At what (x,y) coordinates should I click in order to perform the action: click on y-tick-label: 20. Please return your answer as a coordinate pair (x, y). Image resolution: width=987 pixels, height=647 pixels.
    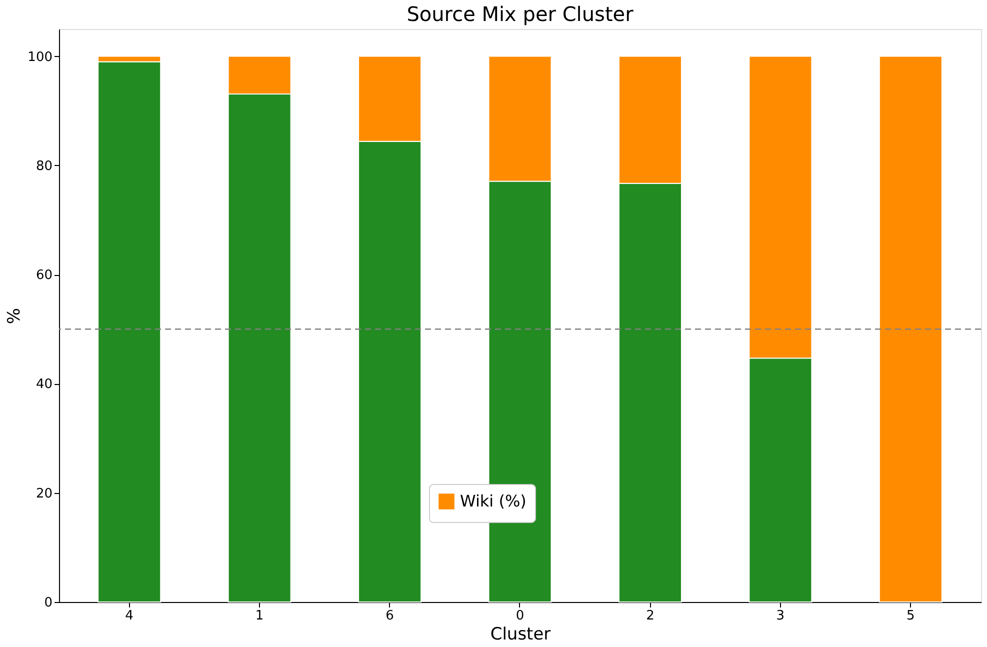
    Looking at the image, I should click on (44, 494).